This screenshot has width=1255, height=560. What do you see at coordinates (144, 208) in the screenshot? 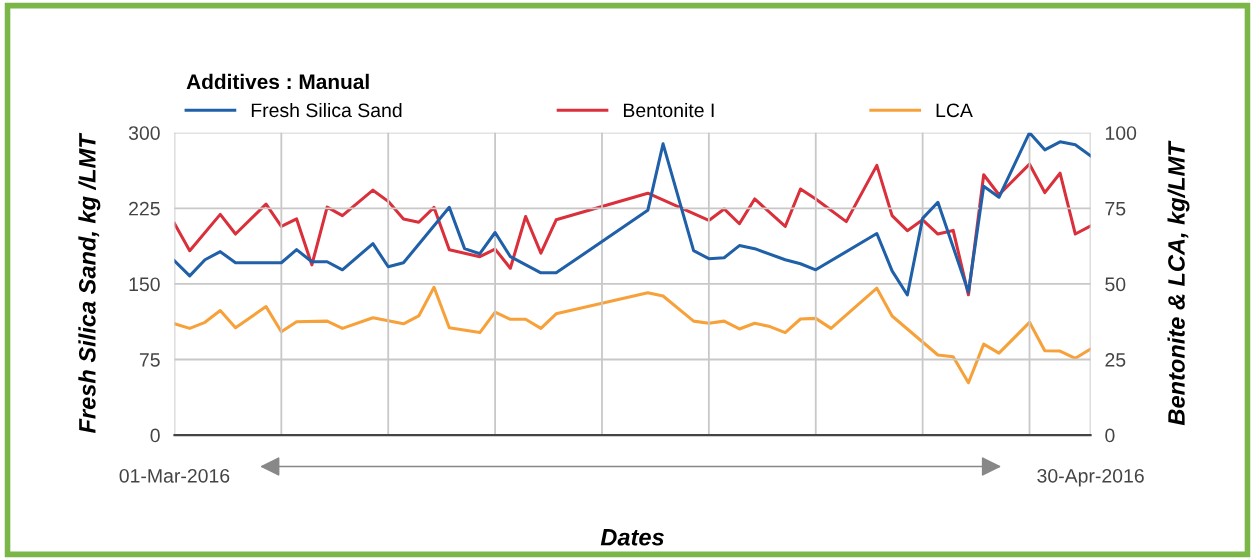
I see `y-tick-label: 225` at bounding box center [144, 208].